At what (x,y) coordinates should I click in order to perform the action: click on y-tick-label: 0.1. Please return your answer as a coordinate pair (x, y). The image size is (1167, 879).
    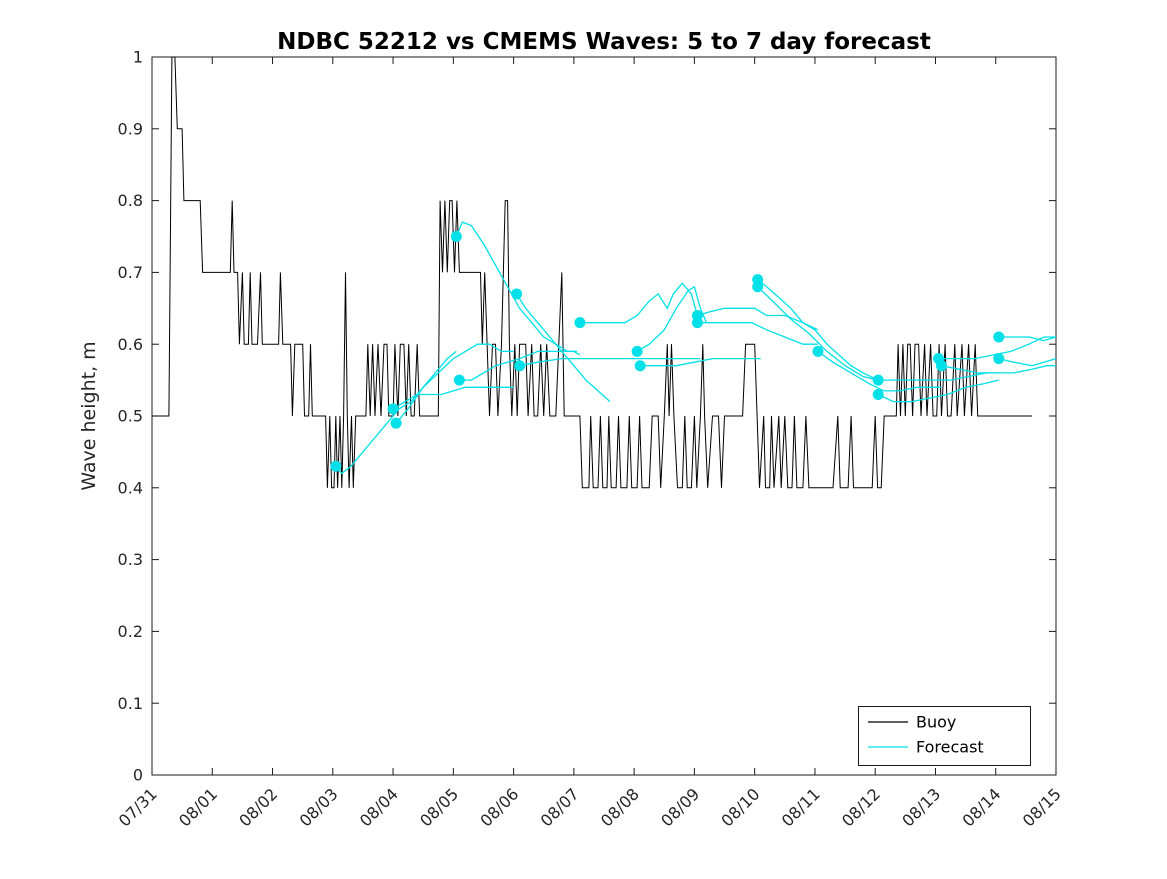
    Looking at the image, I should click on (130, 703).